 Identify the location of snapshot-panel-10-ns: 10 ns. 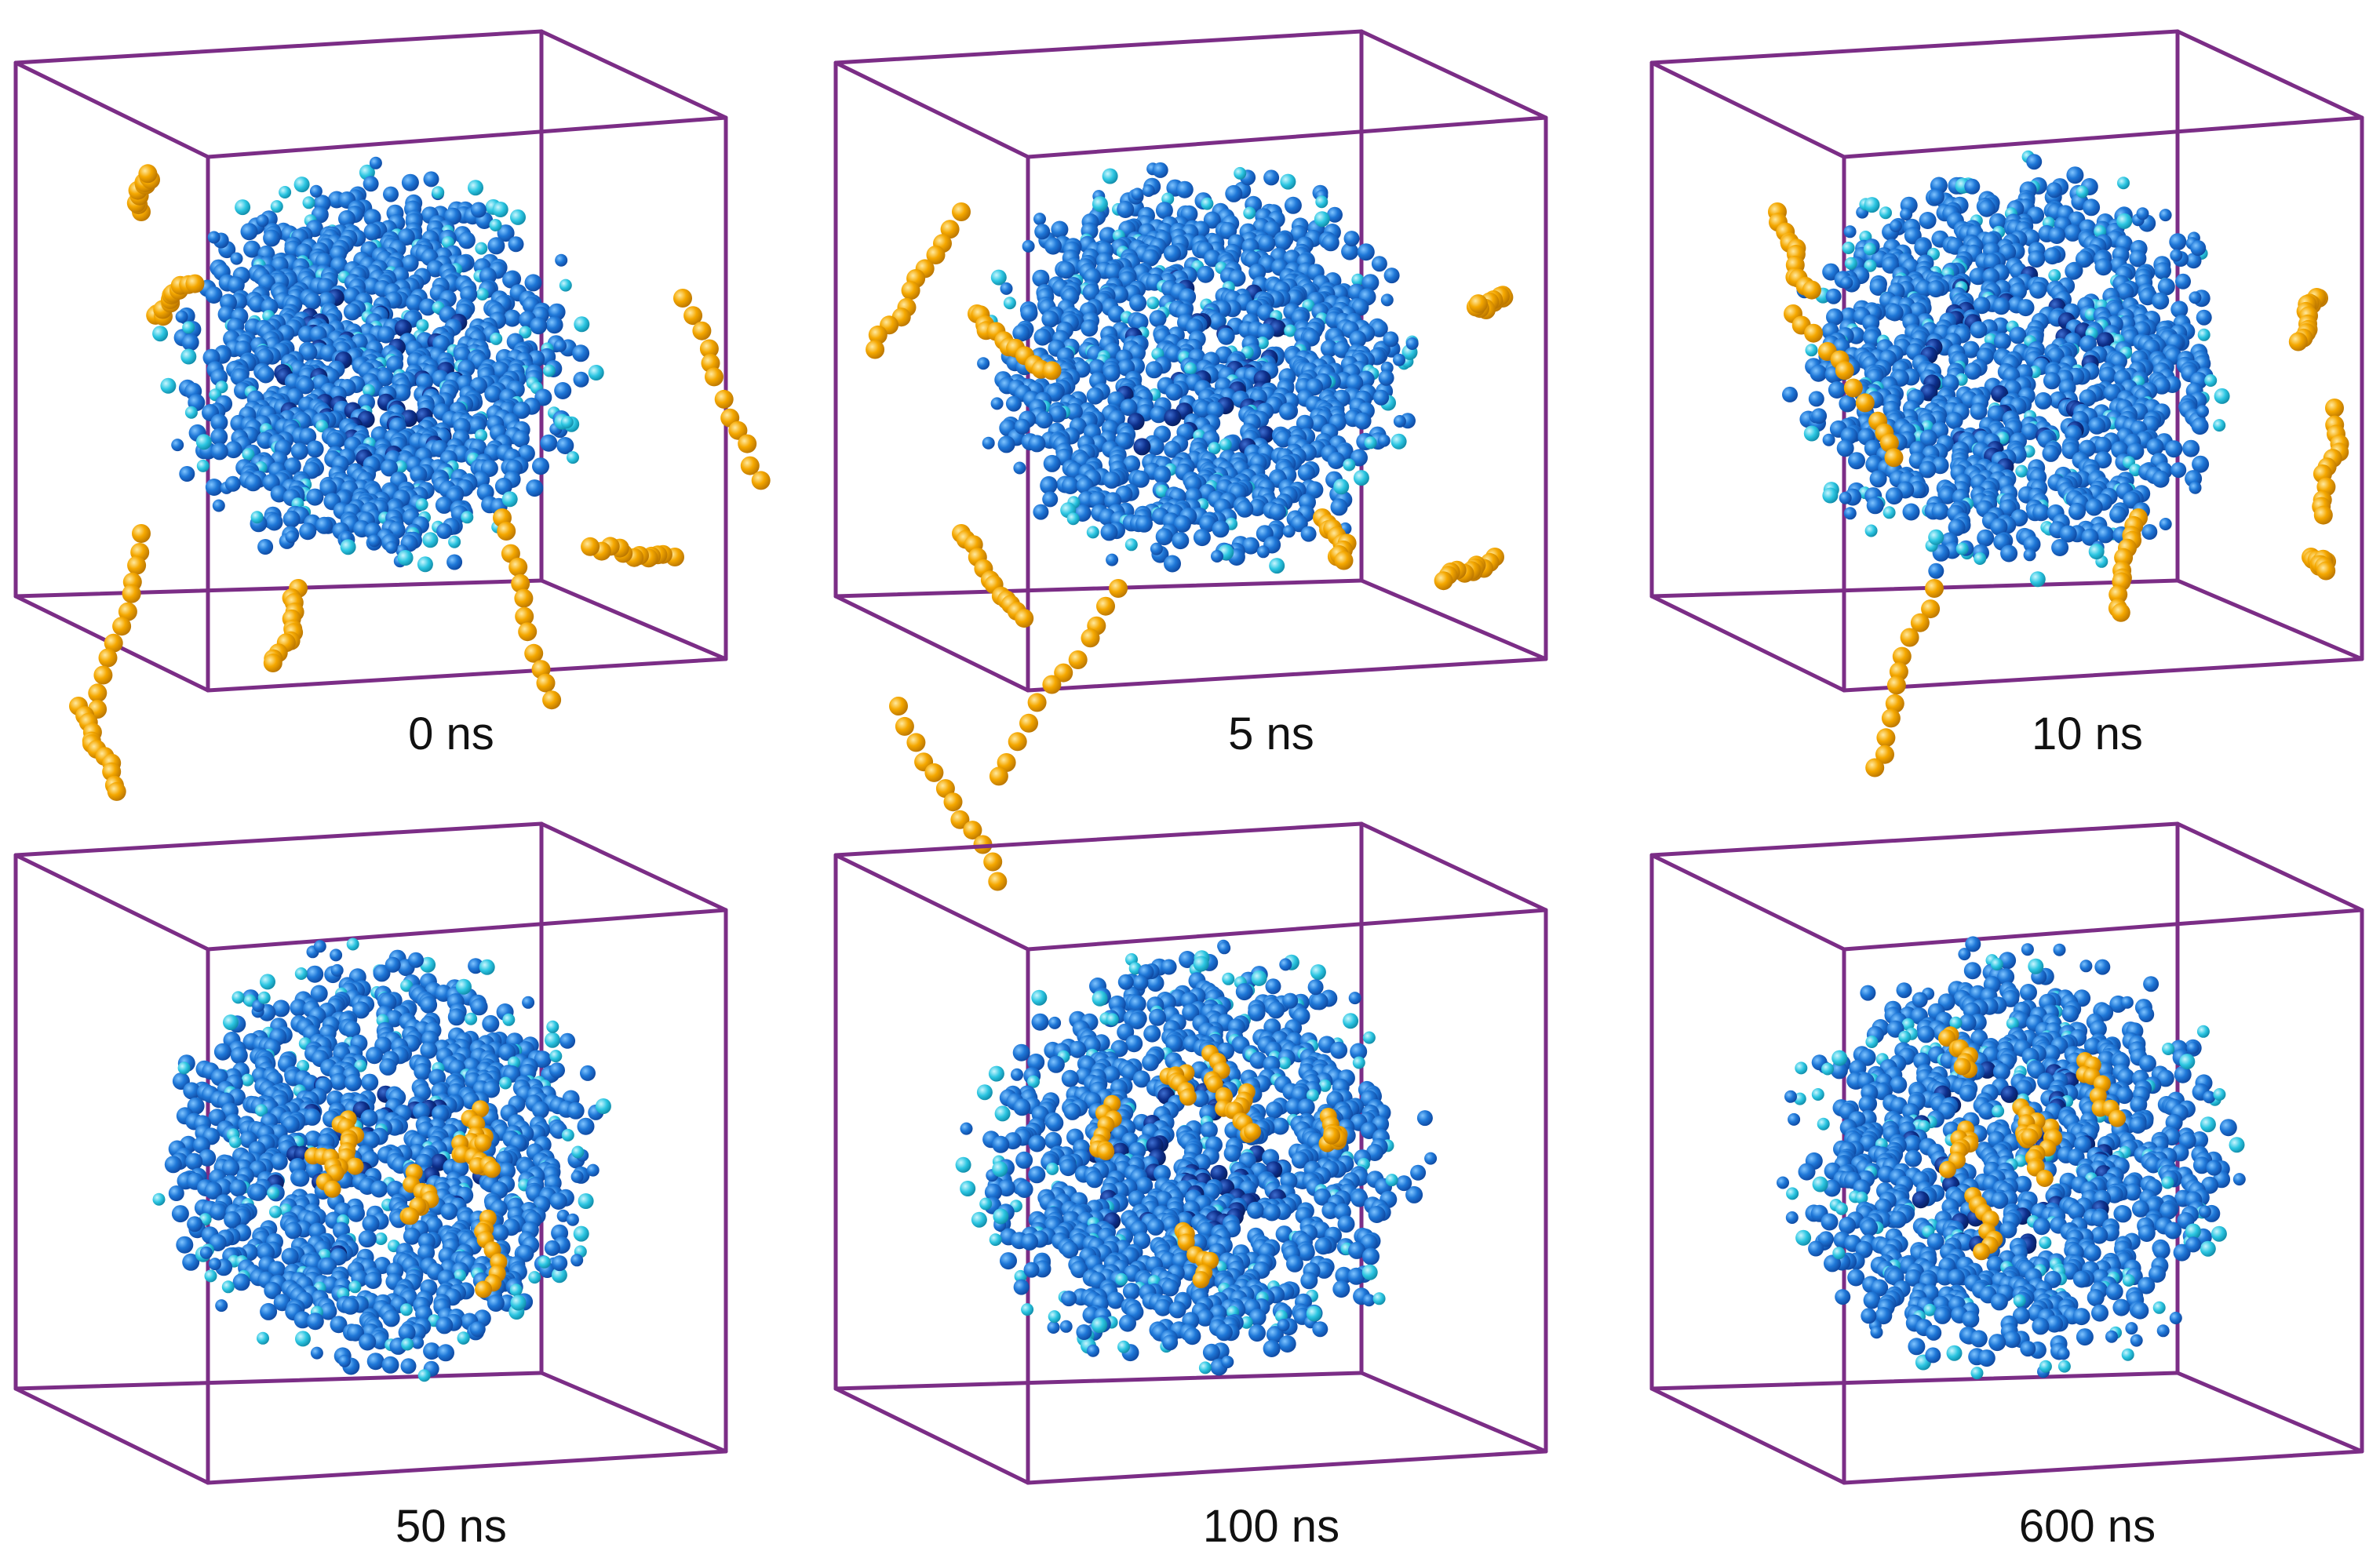
(2006, 403).